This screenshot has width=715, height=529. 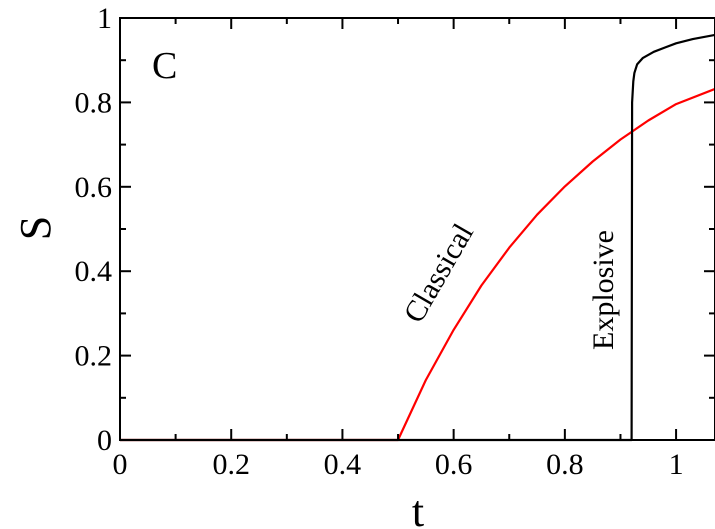 I want to click on explosive-annotation: Explosive, so click(x=603, y=290).